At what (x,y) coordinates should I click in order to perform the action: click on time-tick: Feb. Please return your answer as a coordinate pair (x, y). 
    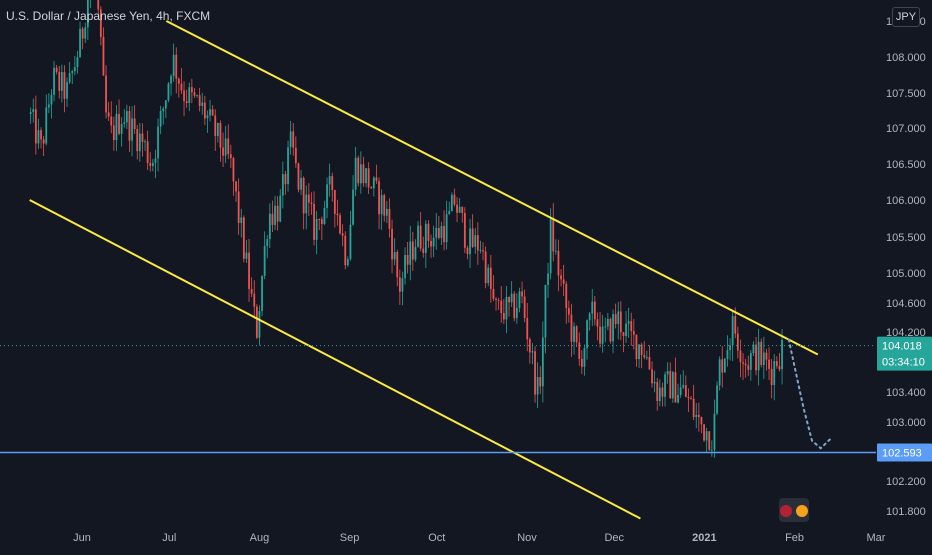
    Looking at the image, I should click on (794, 538).